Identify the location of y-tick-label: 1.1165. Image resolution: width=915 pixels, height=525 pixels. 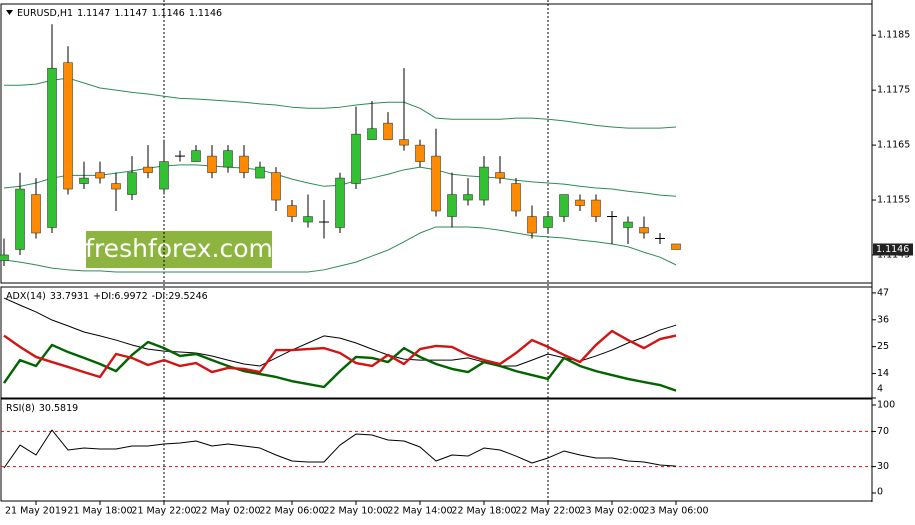
(893, 145).